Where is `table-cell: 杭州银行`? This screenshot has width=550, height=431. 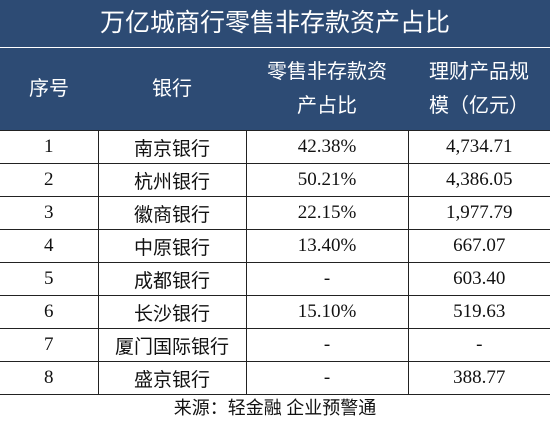
table-cell: 杭州银行 is located at coordinates (172, 180).